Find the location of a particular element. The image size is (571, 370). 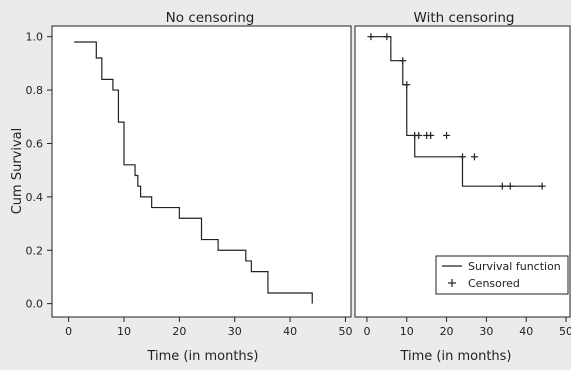

y-tick-label: 0.6 is located at coordinates (35, 143).